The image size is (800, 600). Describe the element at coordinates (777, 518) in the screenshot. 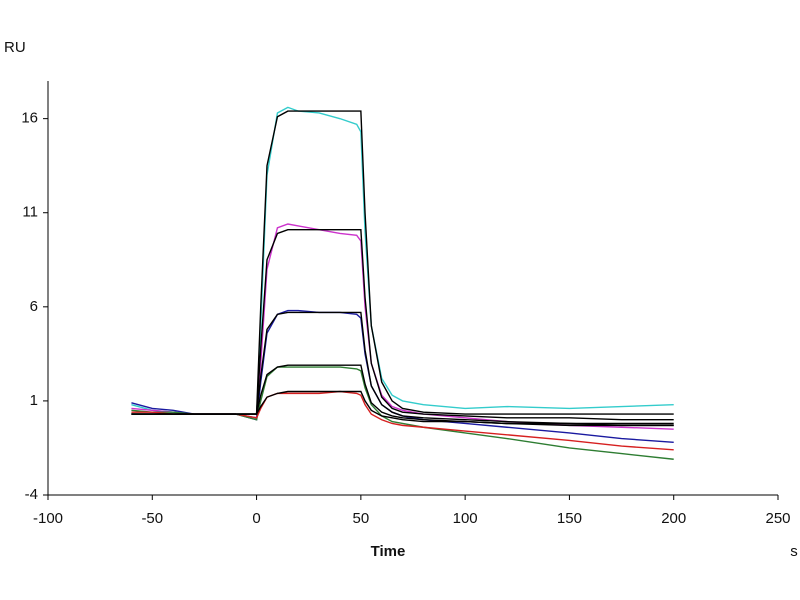

I see `x-tick-label: 250` at that location.